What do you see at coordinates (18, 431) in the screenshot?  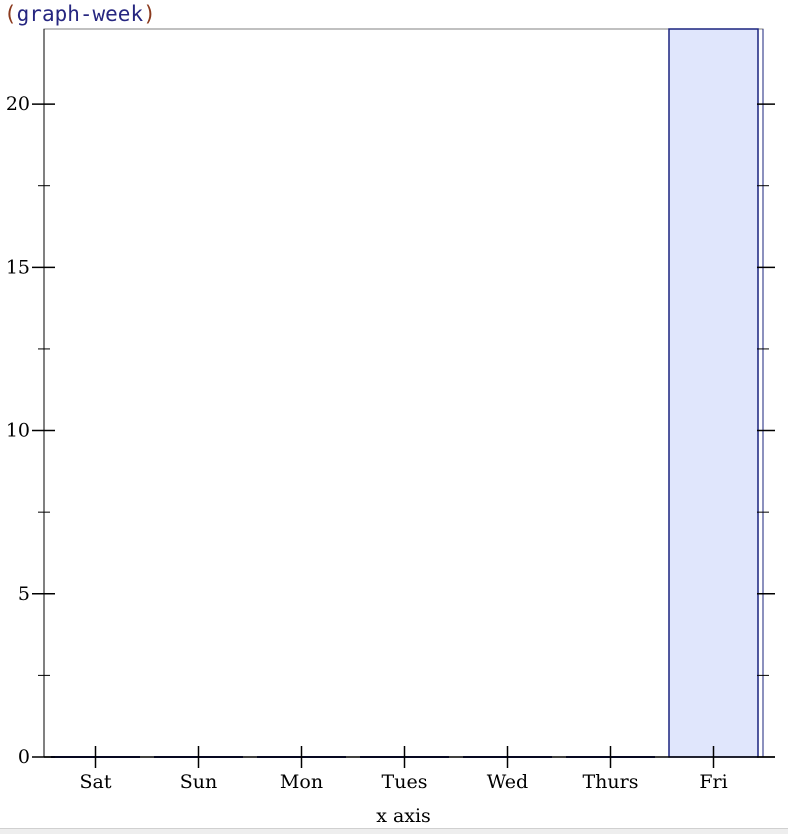 I see `y-tick-label: 10` at bounding box center [18, 431].